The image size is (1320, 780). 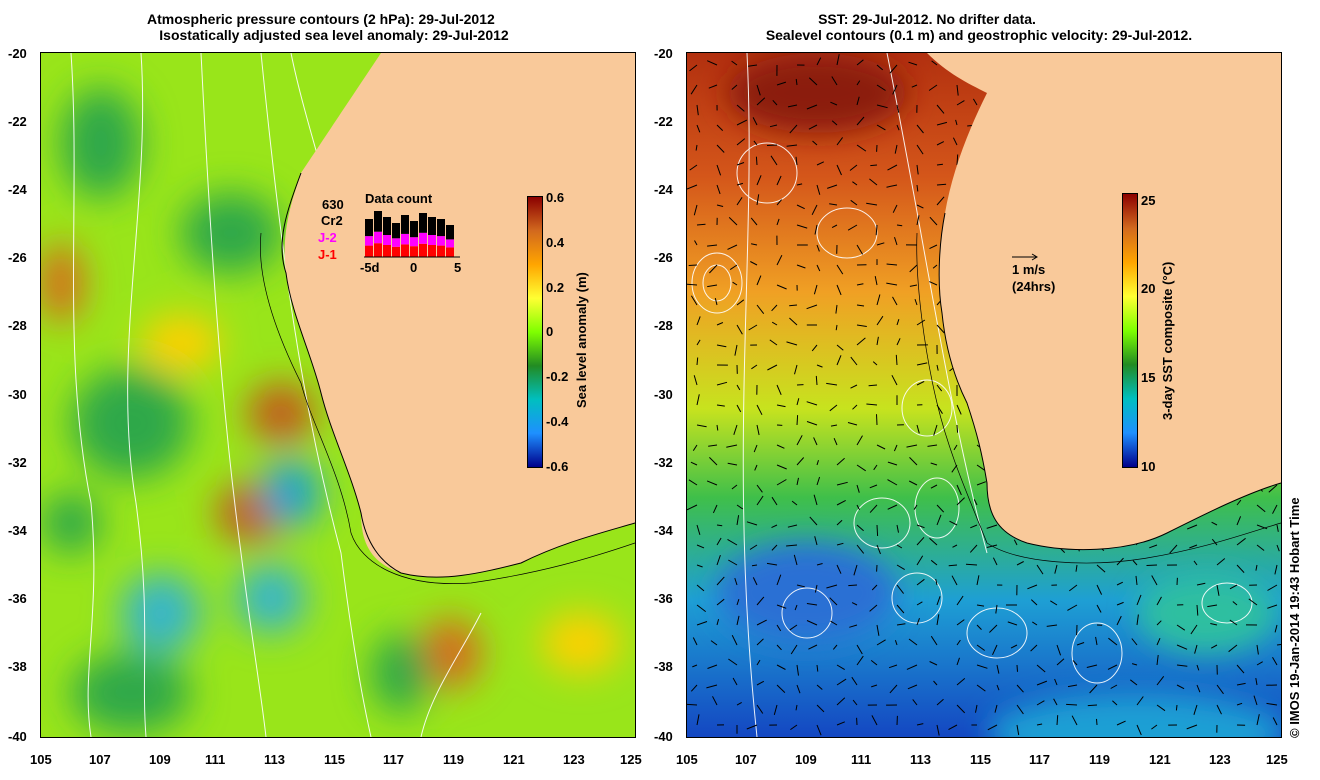 I want to click on left-ytick: -32, so click(x=17, y=462).